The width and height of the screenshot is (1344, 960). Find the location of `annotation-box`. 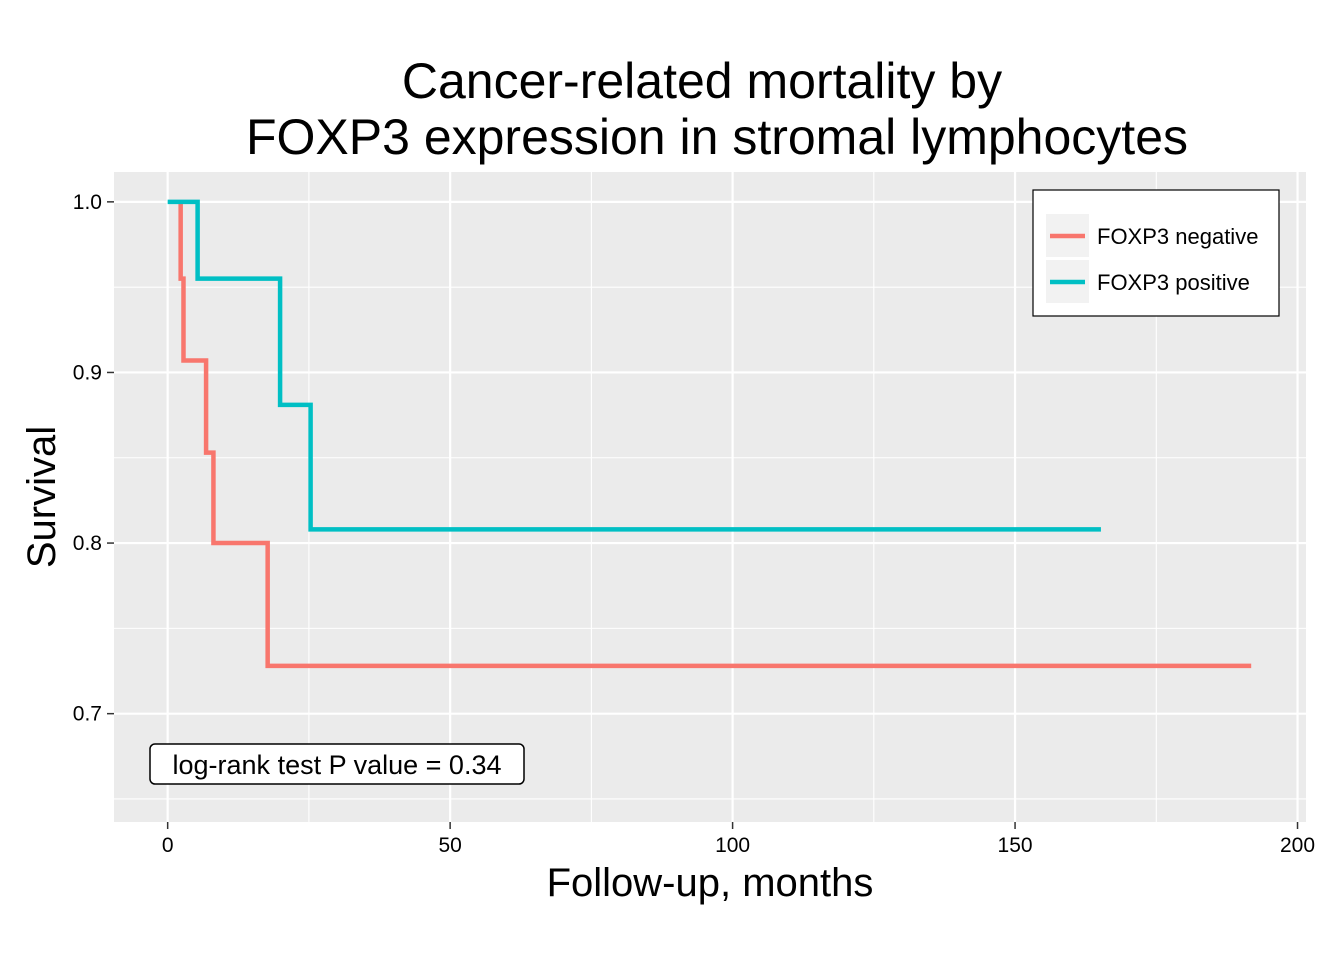

annotation-box is located at coordinates (337, 764).